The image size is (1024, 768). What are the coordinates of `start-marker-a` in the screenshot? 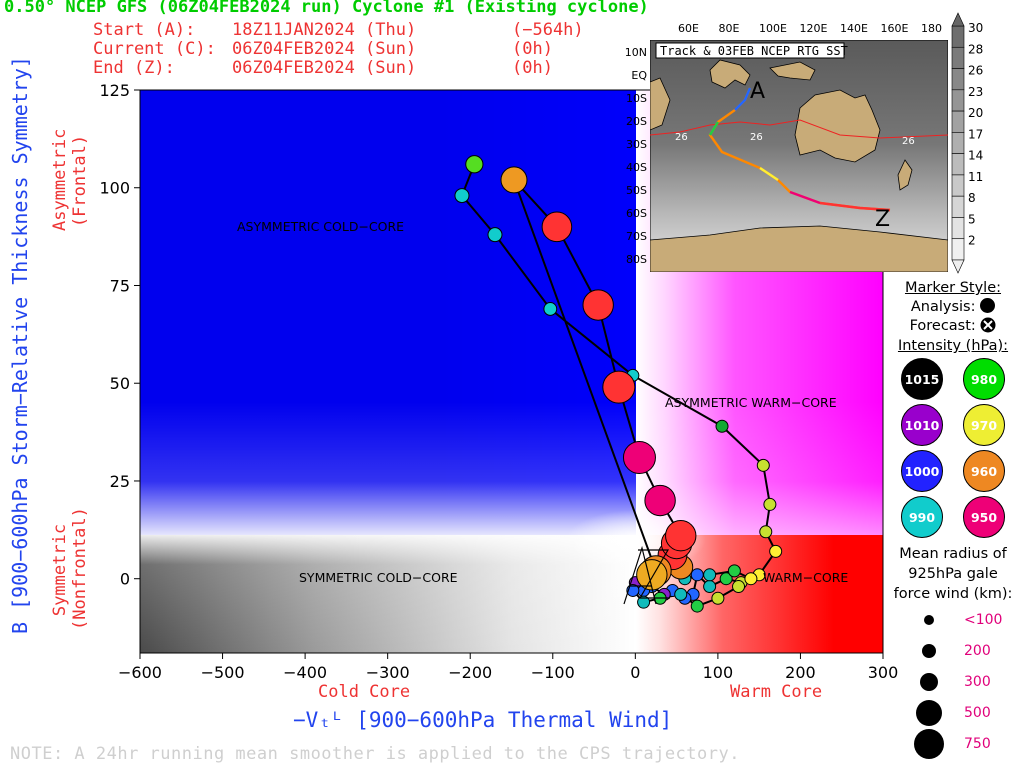 It's located at (640, 575).